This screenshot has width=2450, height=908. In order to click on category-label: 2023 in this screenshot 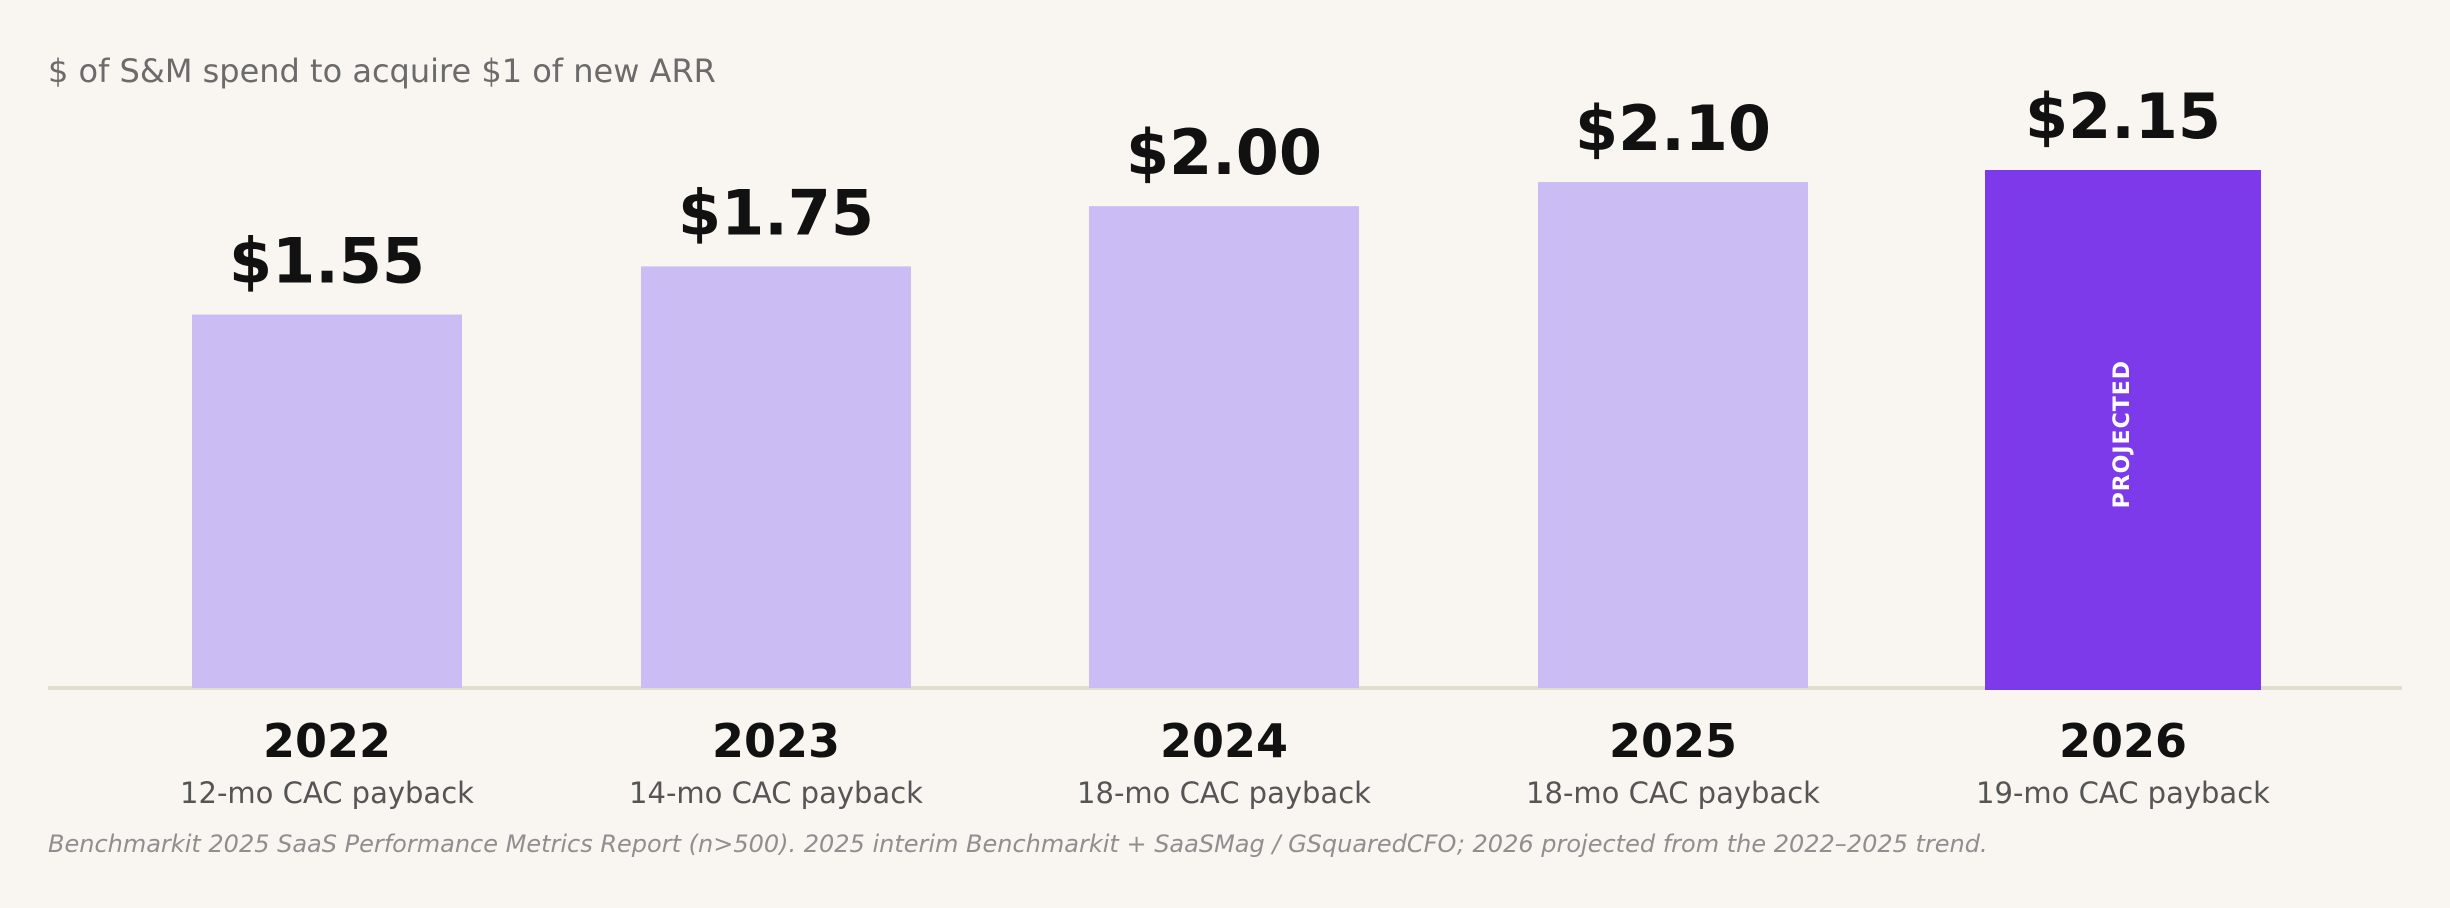, I will do `click(776, 741)`.